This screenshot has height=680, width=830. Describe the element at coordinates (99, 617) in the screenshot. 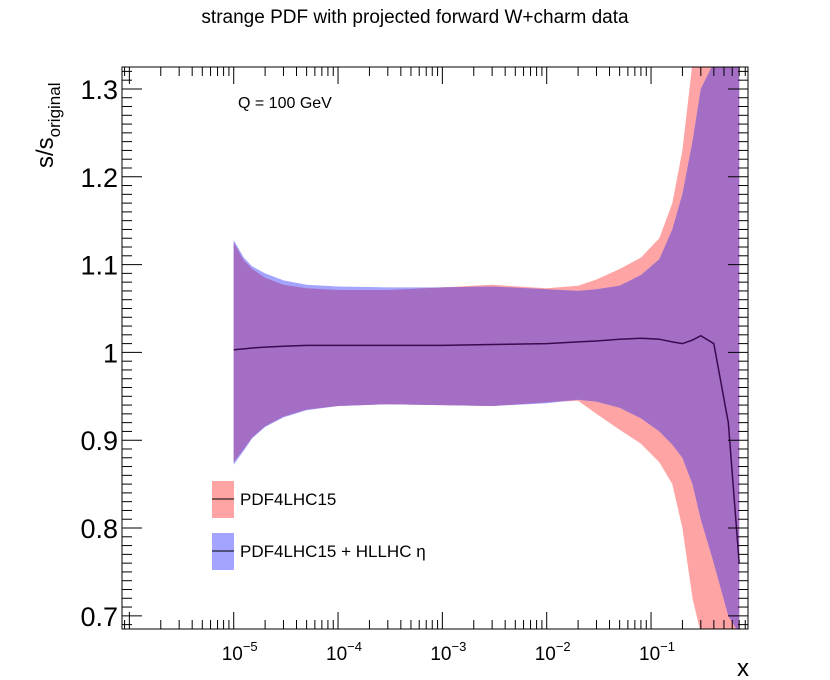

I see `y-tick-label: 0.7` at that location.